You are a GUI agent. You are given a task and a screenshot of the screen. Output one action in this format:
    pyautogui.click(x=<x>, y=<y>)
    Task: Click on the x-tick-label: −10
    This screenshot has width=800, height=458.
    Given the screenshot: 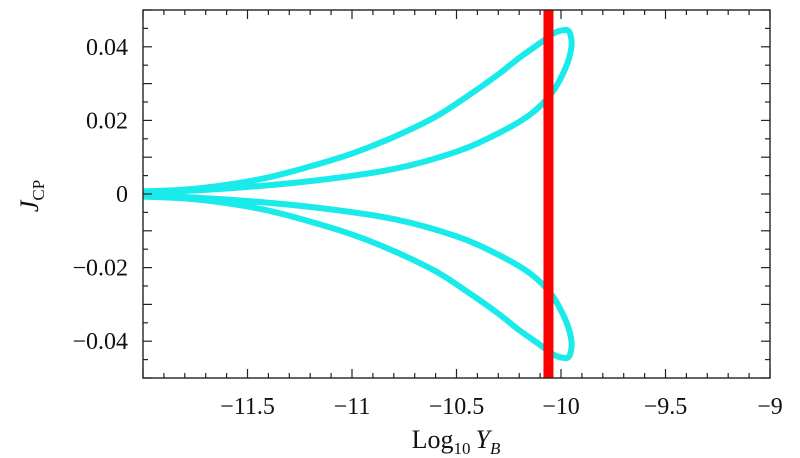 What is the action you would take?
    pyautogui.click(x=561, y=407)
    